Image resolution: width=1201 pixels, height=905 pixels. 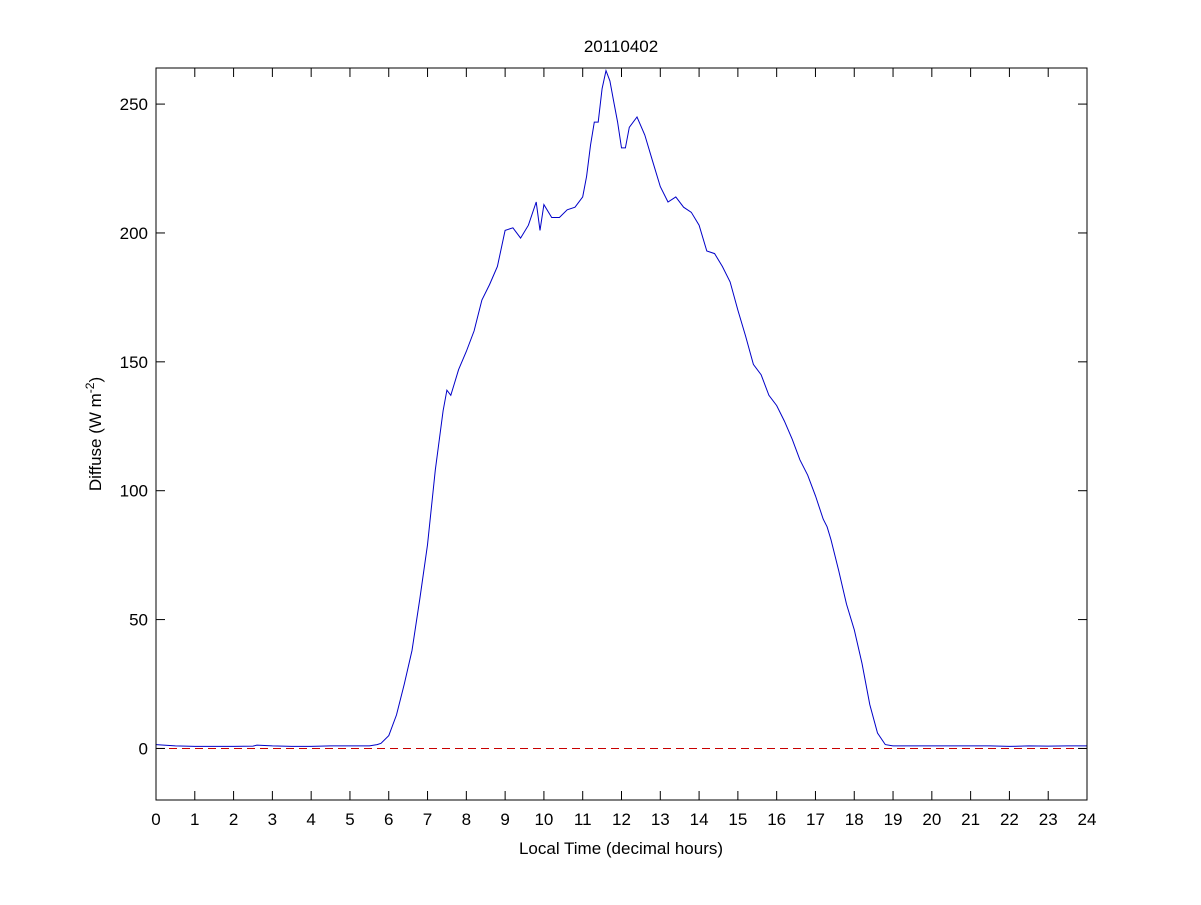 I want to click on x-tick-label: 5, so click(x=349, y=819).